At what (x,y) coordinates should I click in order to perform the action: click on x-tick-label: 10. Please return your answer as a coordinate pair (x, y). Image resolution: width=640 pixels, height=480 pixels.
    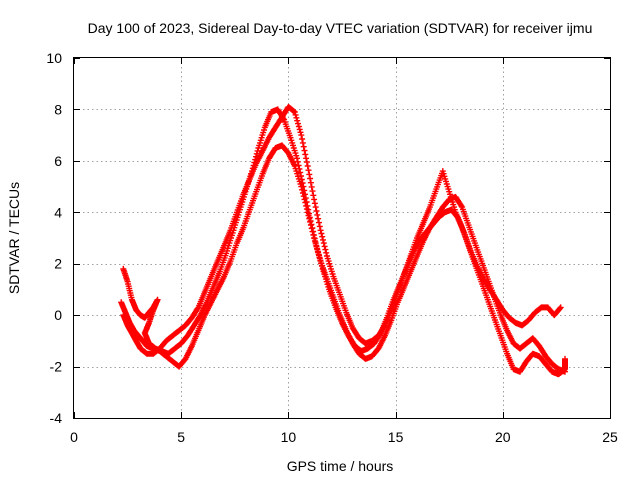
    Looking at the image, I should click on (289, 437).